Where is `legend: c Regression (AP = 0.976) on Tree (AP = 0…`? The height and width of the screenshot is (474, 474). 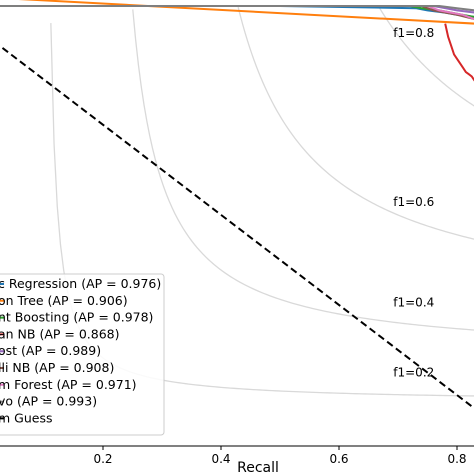 legend: c Regression (AP = 0.976) on Tree (AP = 0… is located at coordinates (82, 354).